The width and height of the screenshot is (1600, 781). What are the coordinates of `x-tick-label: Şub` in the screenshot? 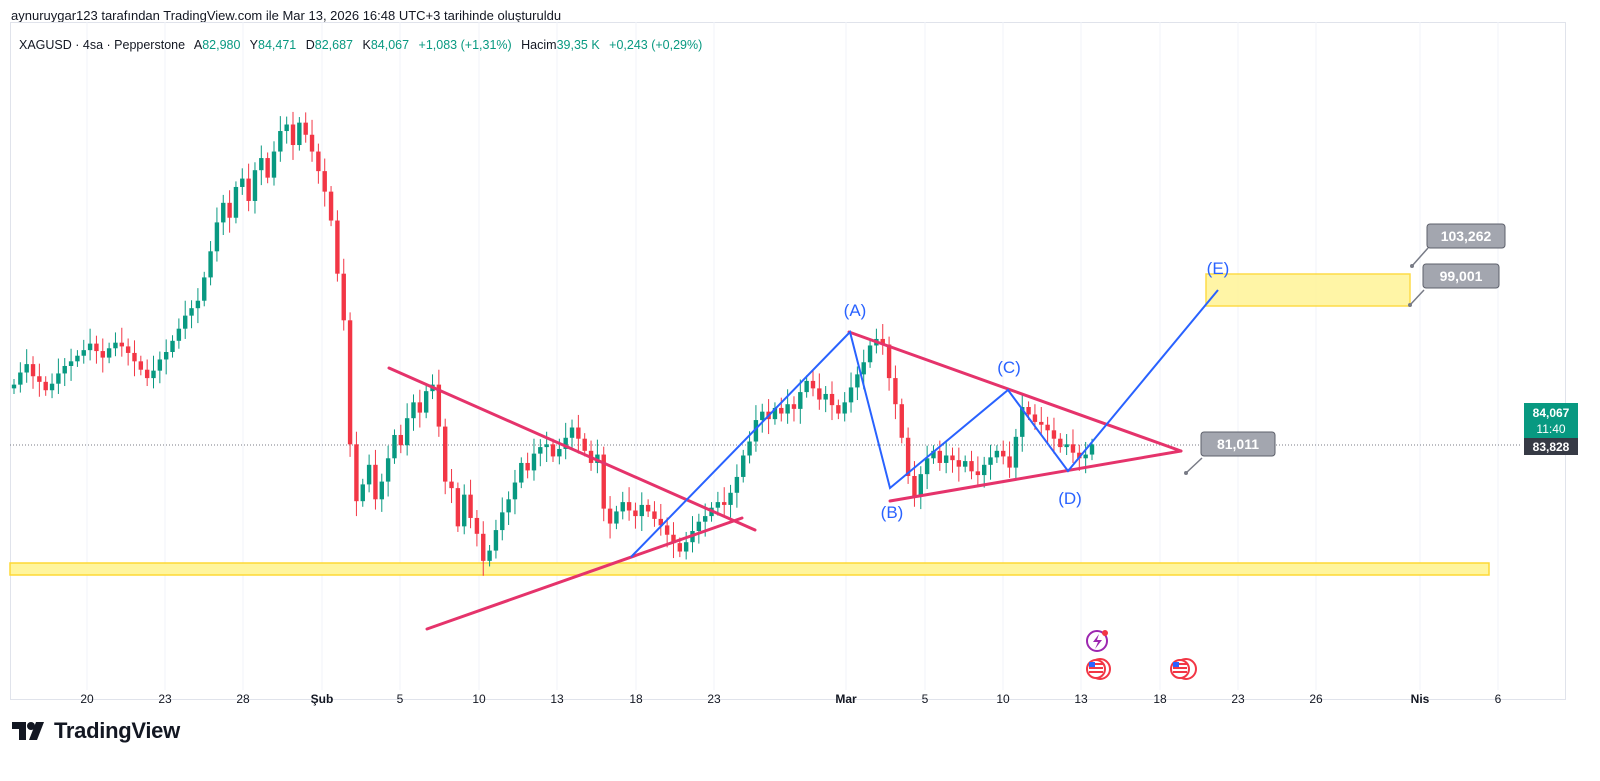 It's located at (322, 699).